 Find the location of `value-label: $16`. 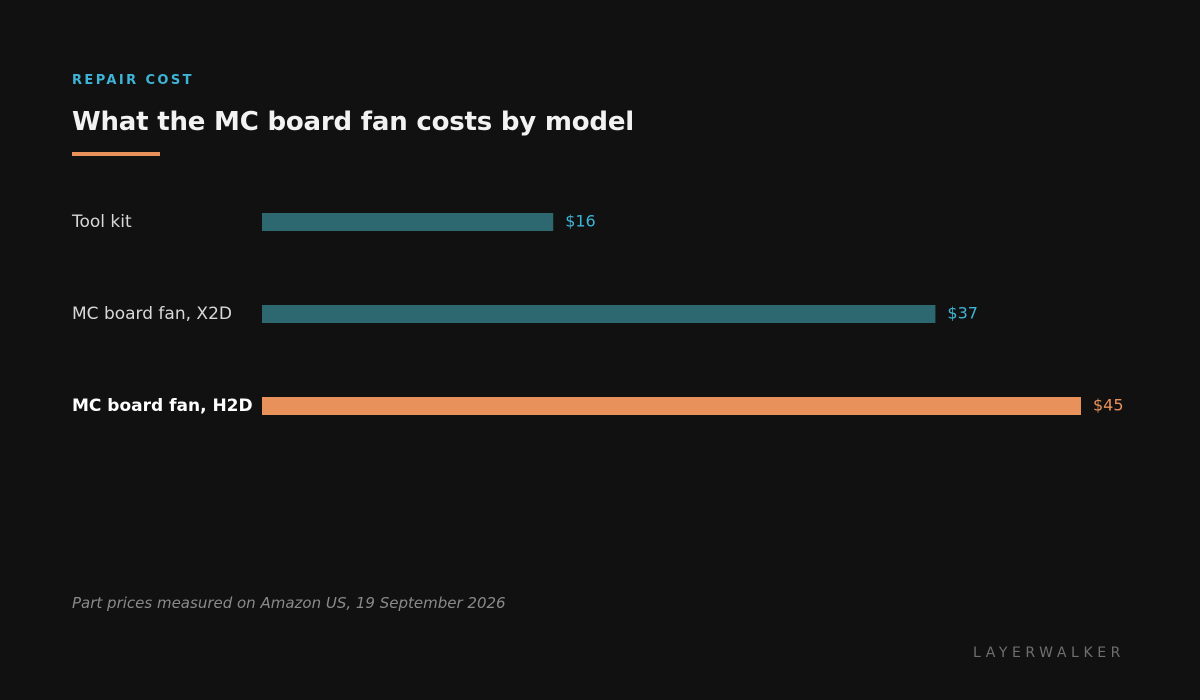

value-label: $16 is located at coordinates (580, 221).